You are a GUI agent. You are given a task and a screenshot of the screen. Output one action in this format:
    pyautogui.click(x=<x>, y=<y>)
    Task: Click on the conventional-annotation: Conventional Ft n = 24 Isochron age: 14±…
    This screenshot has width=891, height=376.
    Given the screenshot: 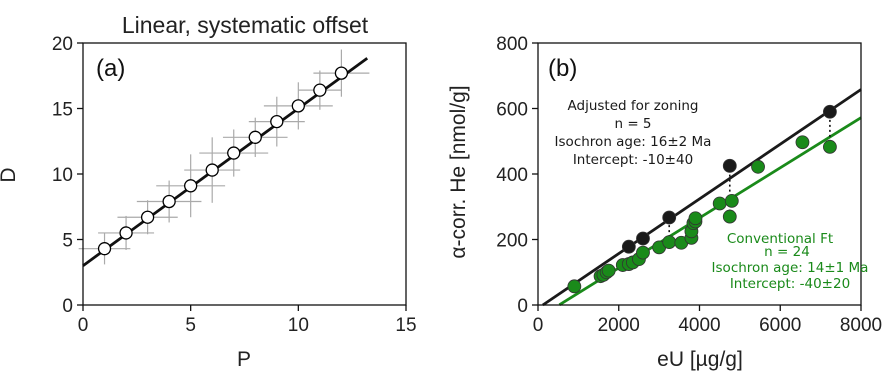 What is the action you would take?
    pyautogui.click(x=790, y=261)
    